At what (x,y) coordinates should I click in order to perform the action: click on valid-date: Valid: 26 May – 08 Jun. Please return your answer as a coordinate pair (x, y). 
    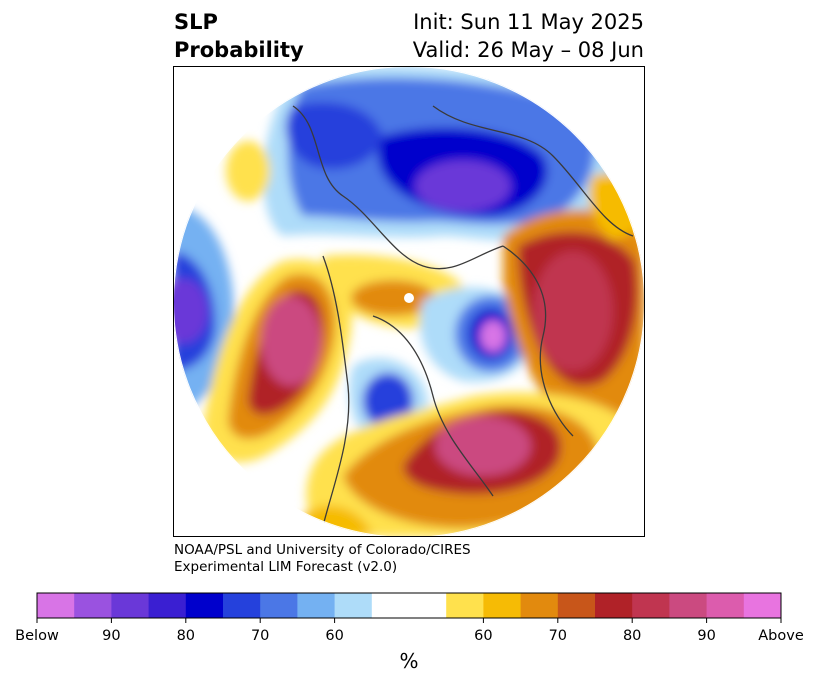
    Looking at the image, I should click on (528, 50).